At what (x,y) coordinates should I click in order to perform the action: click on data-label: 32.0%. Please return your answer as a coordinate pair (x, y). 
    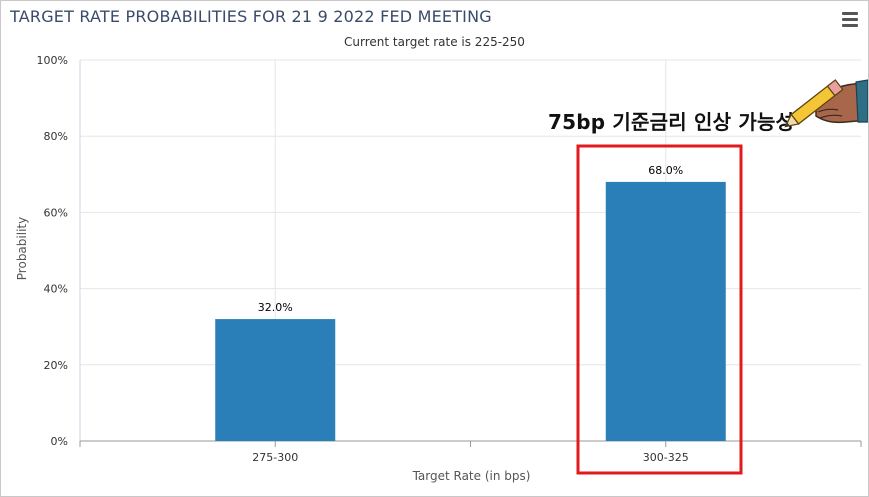
    Looking at the image, I should click on (275, 307).